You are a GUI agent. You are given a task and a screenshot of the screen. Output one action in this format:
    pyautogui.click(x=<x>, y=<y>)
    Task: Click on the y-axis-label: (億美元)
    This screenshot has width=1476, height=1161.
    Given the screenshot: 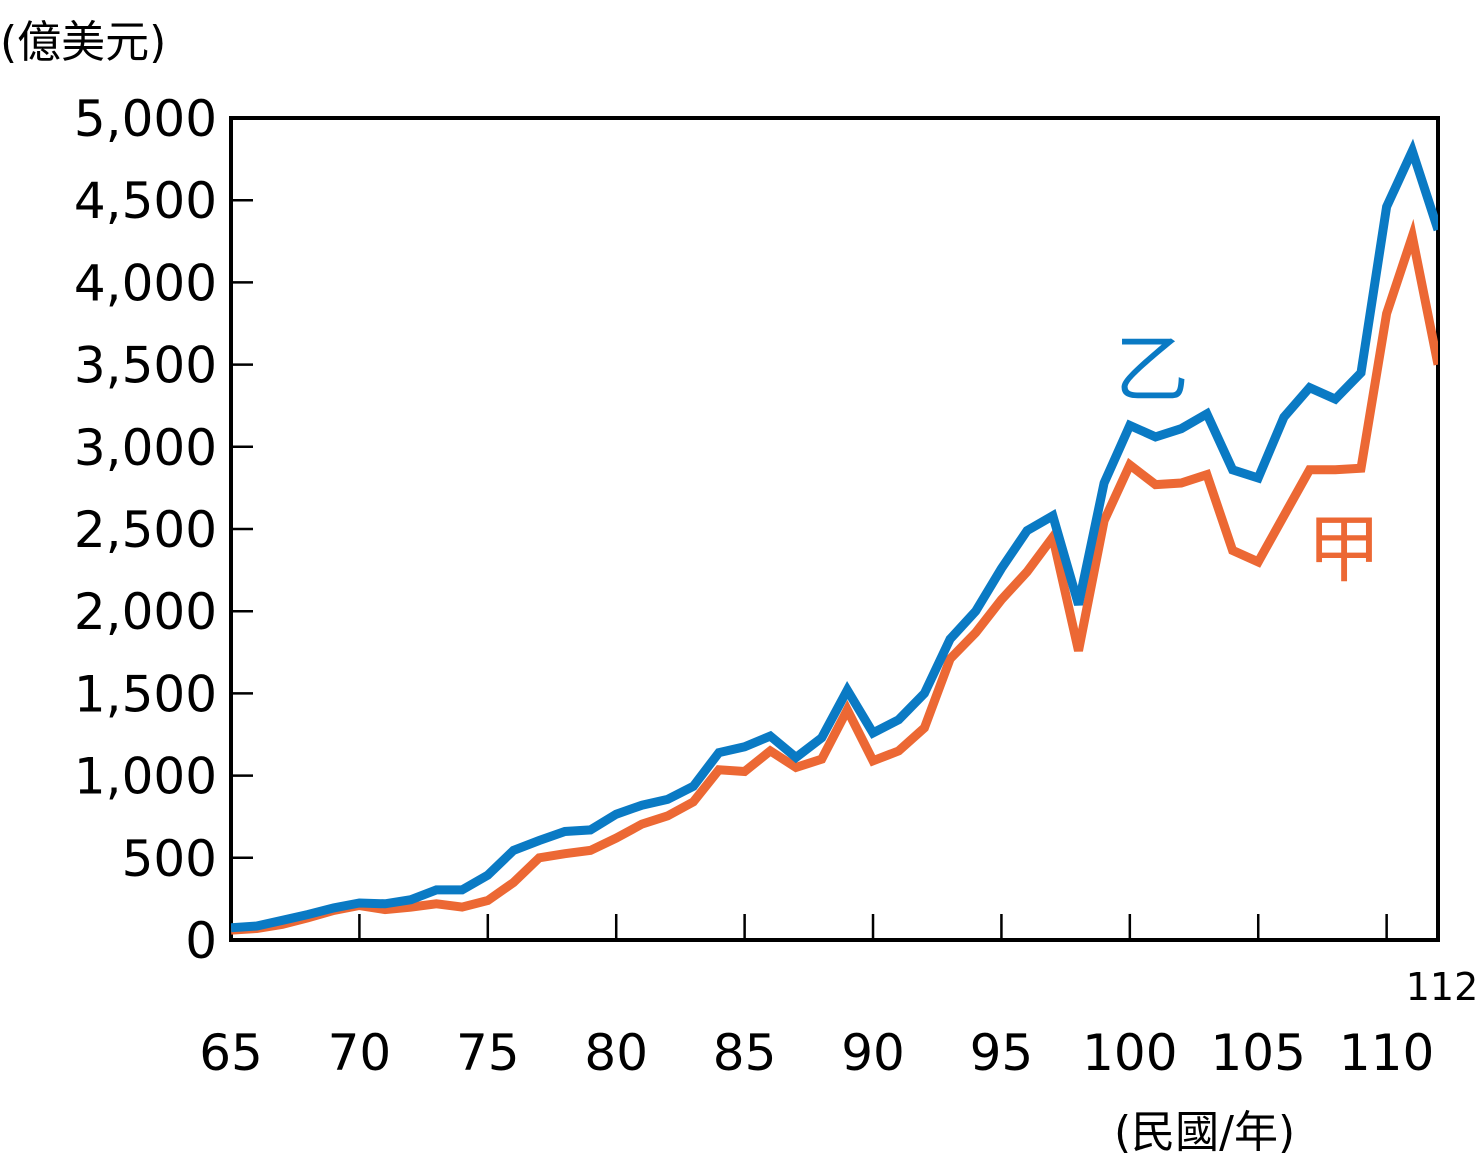 What is the action you would take?
    pyautogui.click(x=83, y=42)
    